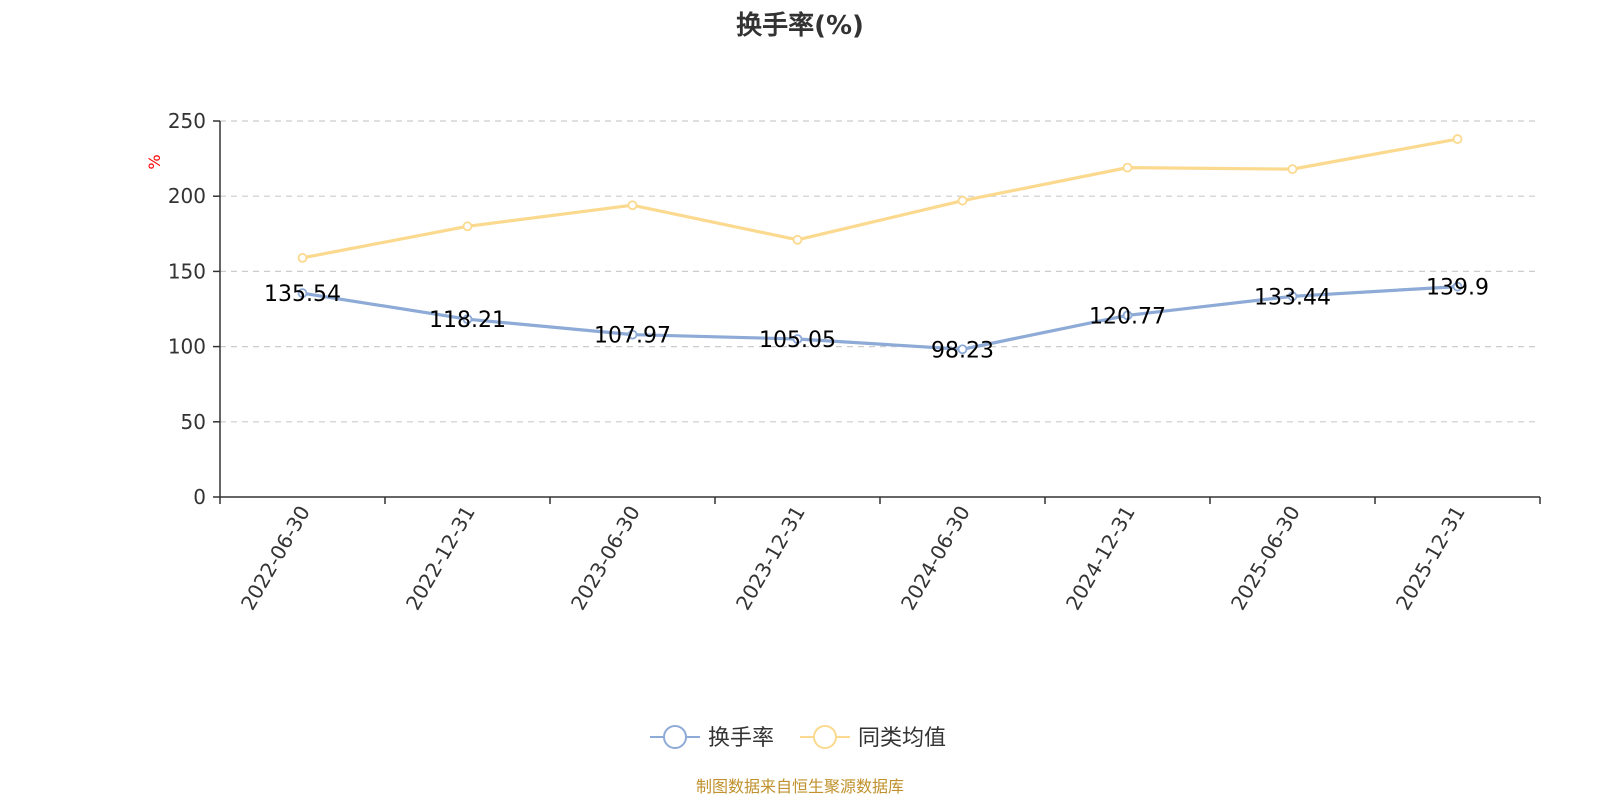  I want to click on x-tick-label: 2025-06-30, so click(1265, 558).